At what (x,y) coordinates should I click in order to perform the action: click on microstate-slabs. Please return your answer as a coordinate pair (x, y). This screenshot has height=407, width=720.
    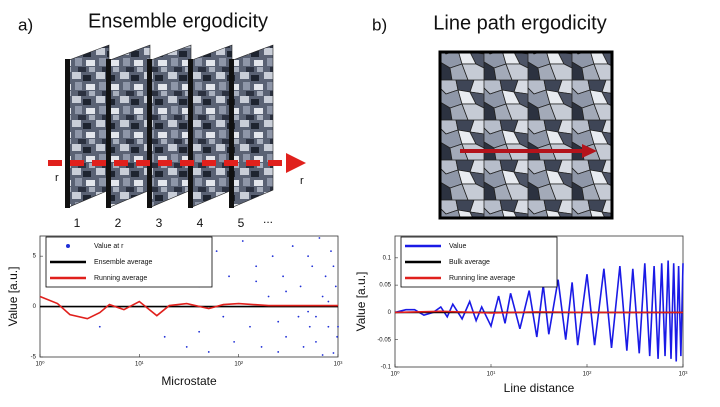
    Looking at the image, I should click on (169, 126).